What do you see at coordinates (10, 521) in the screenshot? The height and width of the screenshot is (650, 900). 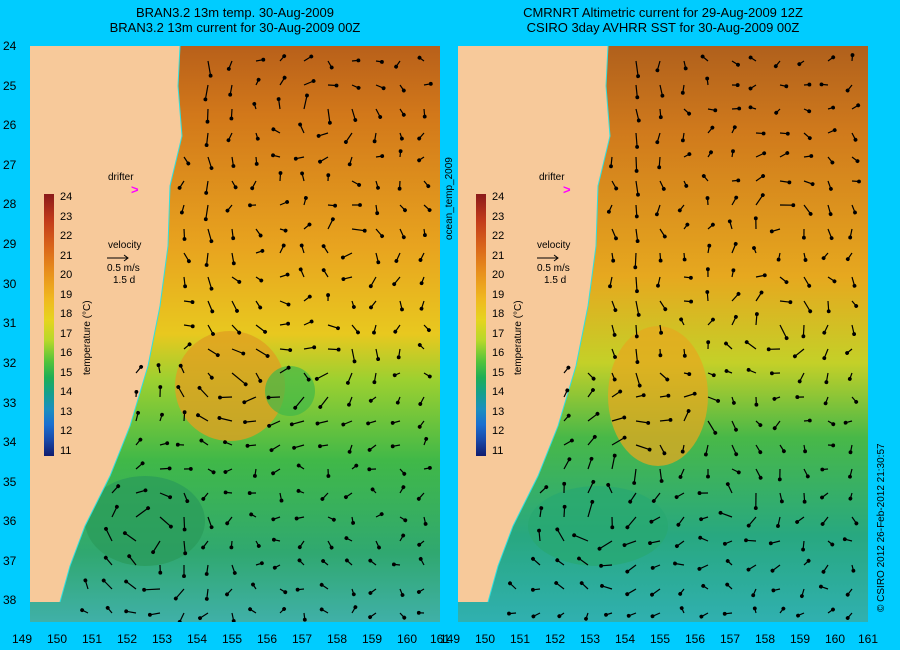 I see `lat-tick: 36` at bounding box center [10, 521].